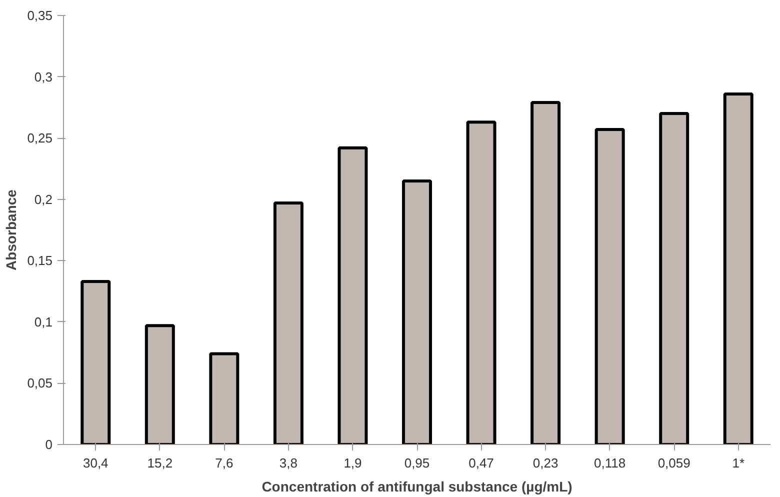 Image resolution: width=780 pixels, height=497 pixels. What do you see at coordinates (40, 15) in the screenshot?
I see `y-tick-label: 0,35` at bounding box center [40, 15].